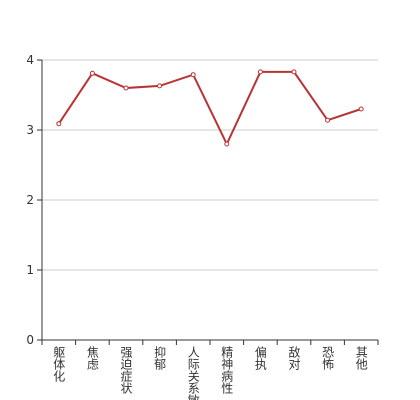 This screenshot has height=400, width=420. I want to click on x-tick-label: 其他, so click(361, 358).